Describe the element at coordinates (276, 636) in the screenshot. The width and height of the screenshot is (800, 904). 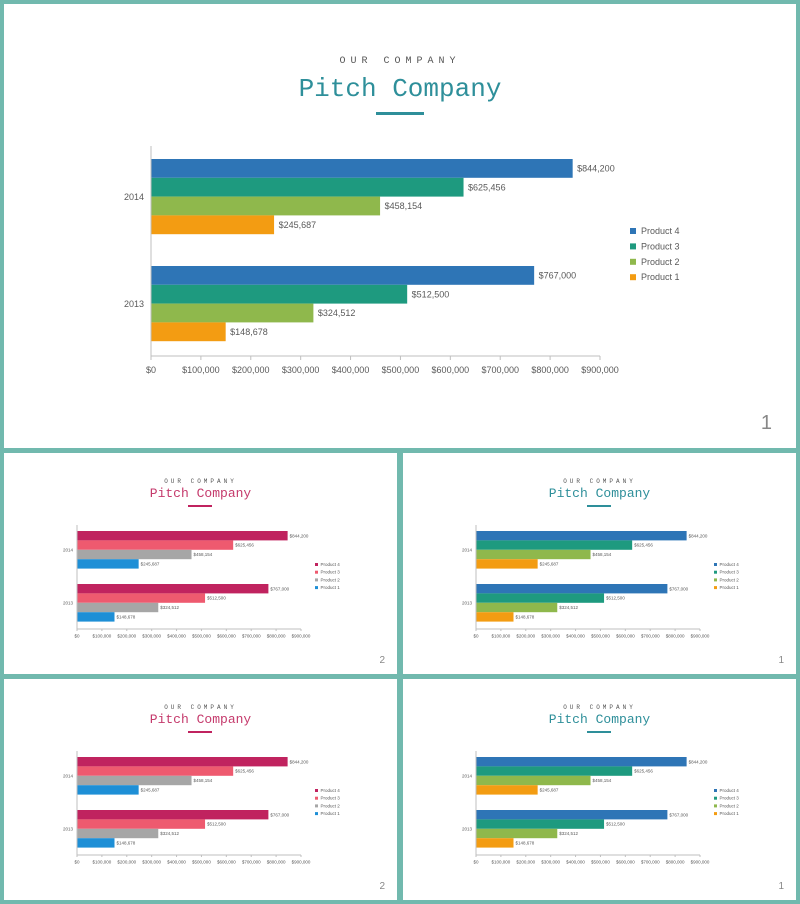
I see `x-tick-label: $800,000` at that location.